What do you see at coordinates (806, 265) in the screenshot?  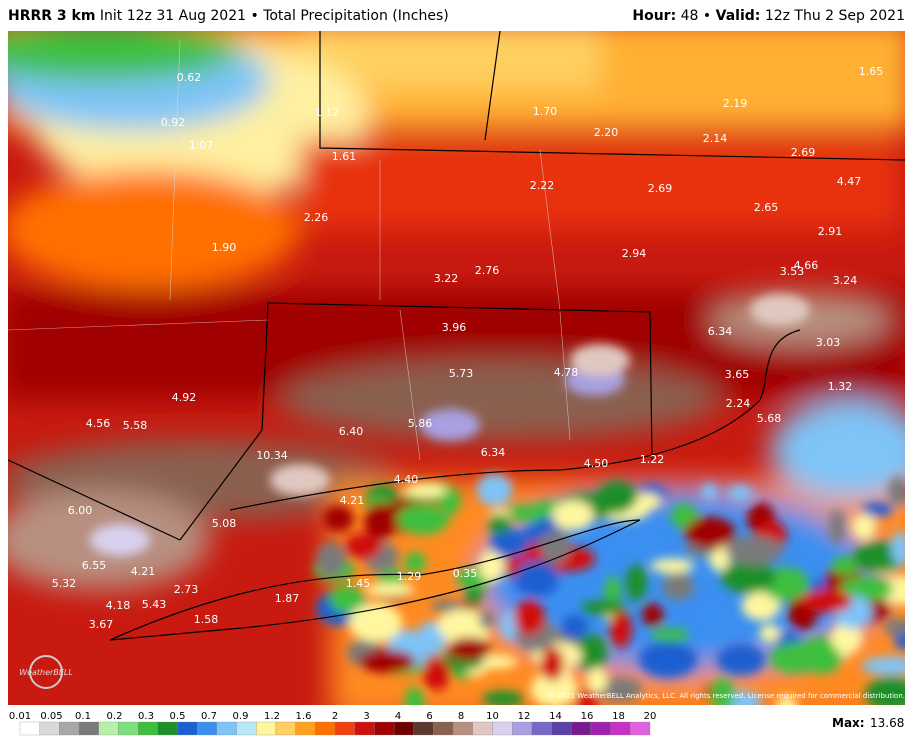 I see `map-label: 4.66` at bounding box center [806, 265].